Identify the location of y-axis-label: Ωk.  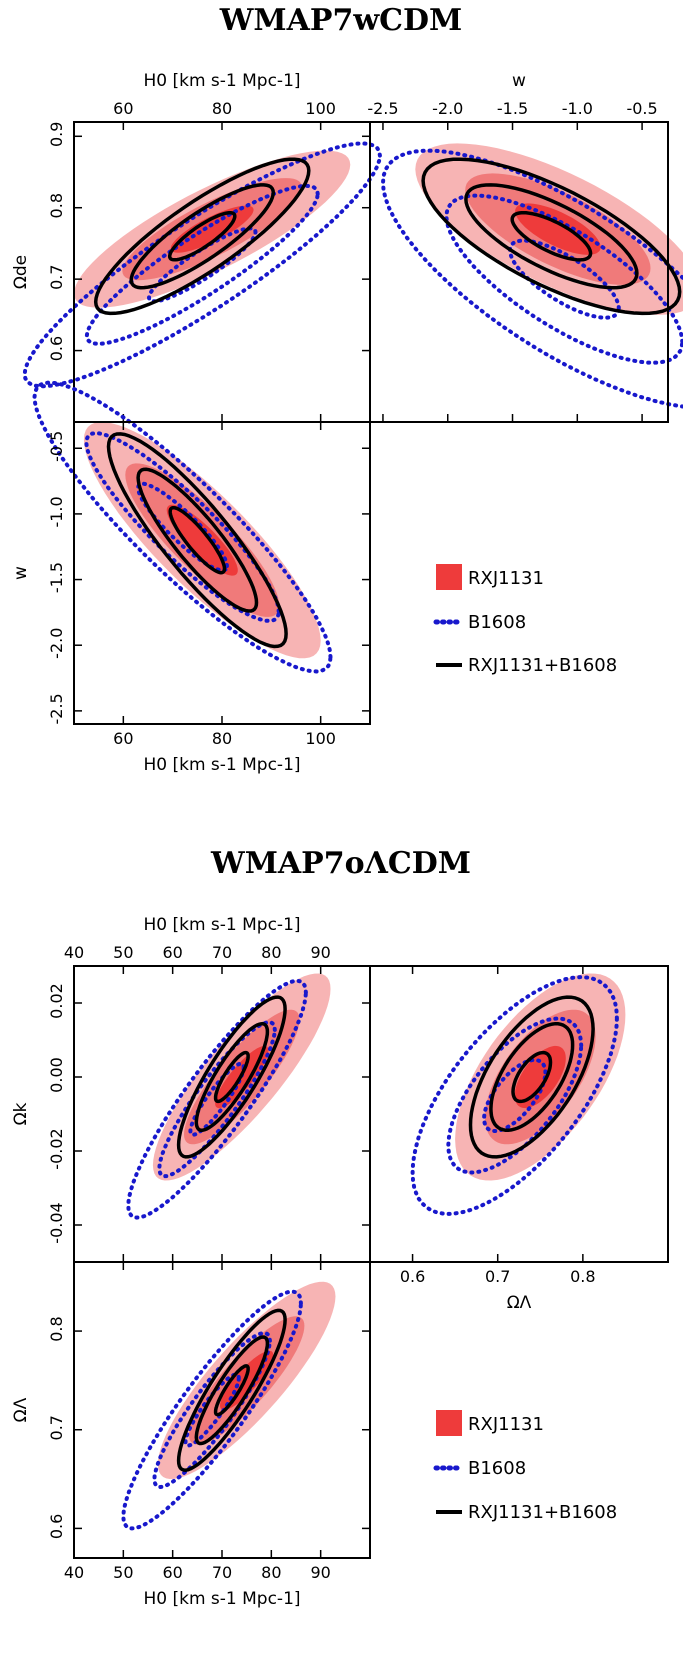
(21, 1113).